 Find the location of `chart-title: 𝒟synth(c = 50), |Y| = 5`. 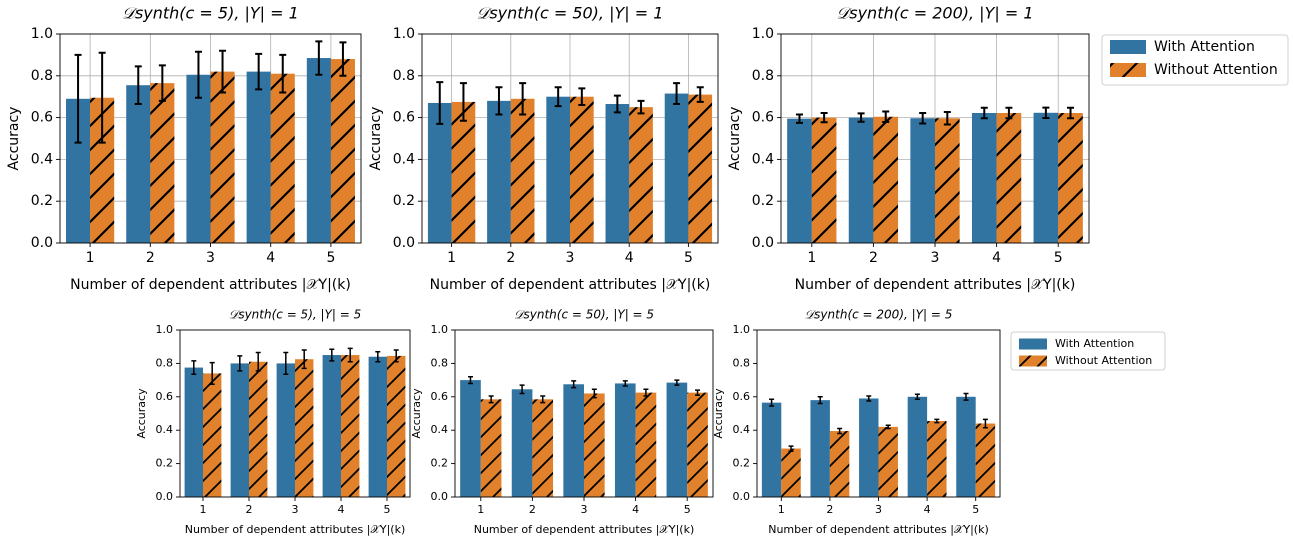

chart-title: 𝒟synth(c = 50), |Y| = 5 is located at coordinates (584, 315).